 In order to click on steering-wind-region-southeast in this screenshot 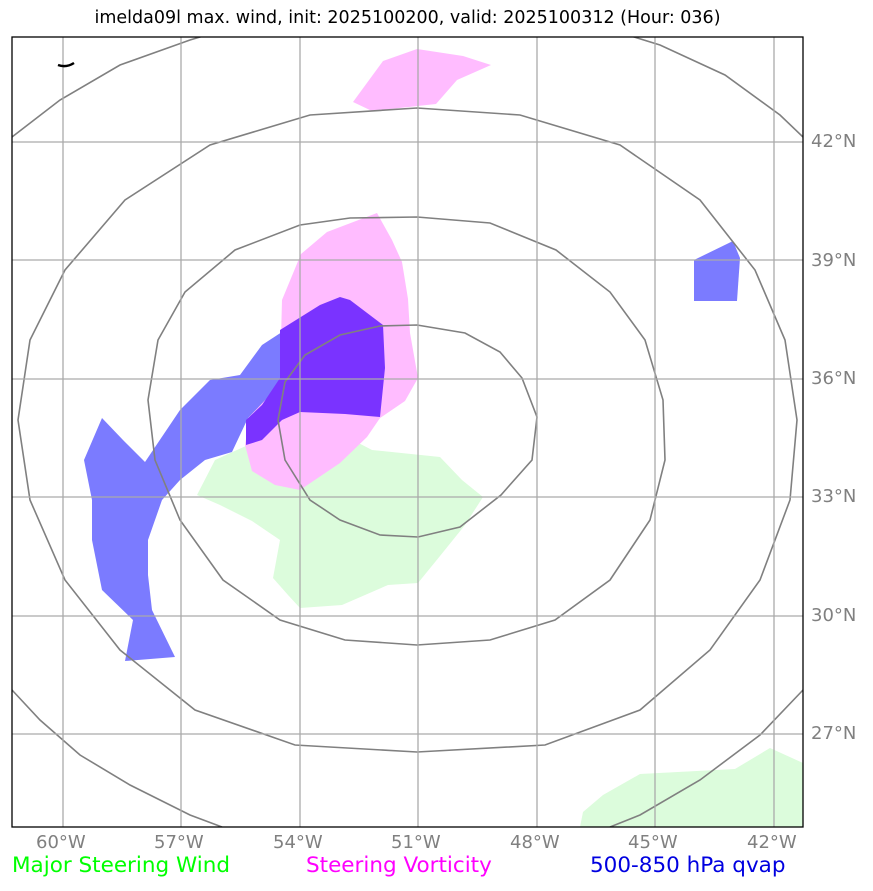, I will do `click(691, 787)`.